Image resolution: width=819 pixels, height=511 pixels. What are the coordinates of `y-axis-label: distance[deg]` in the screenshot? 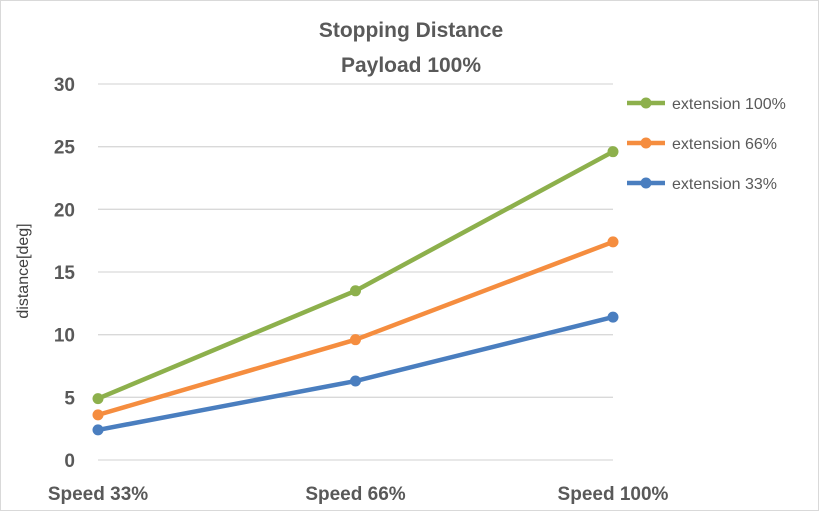 It's located at (23, 270).